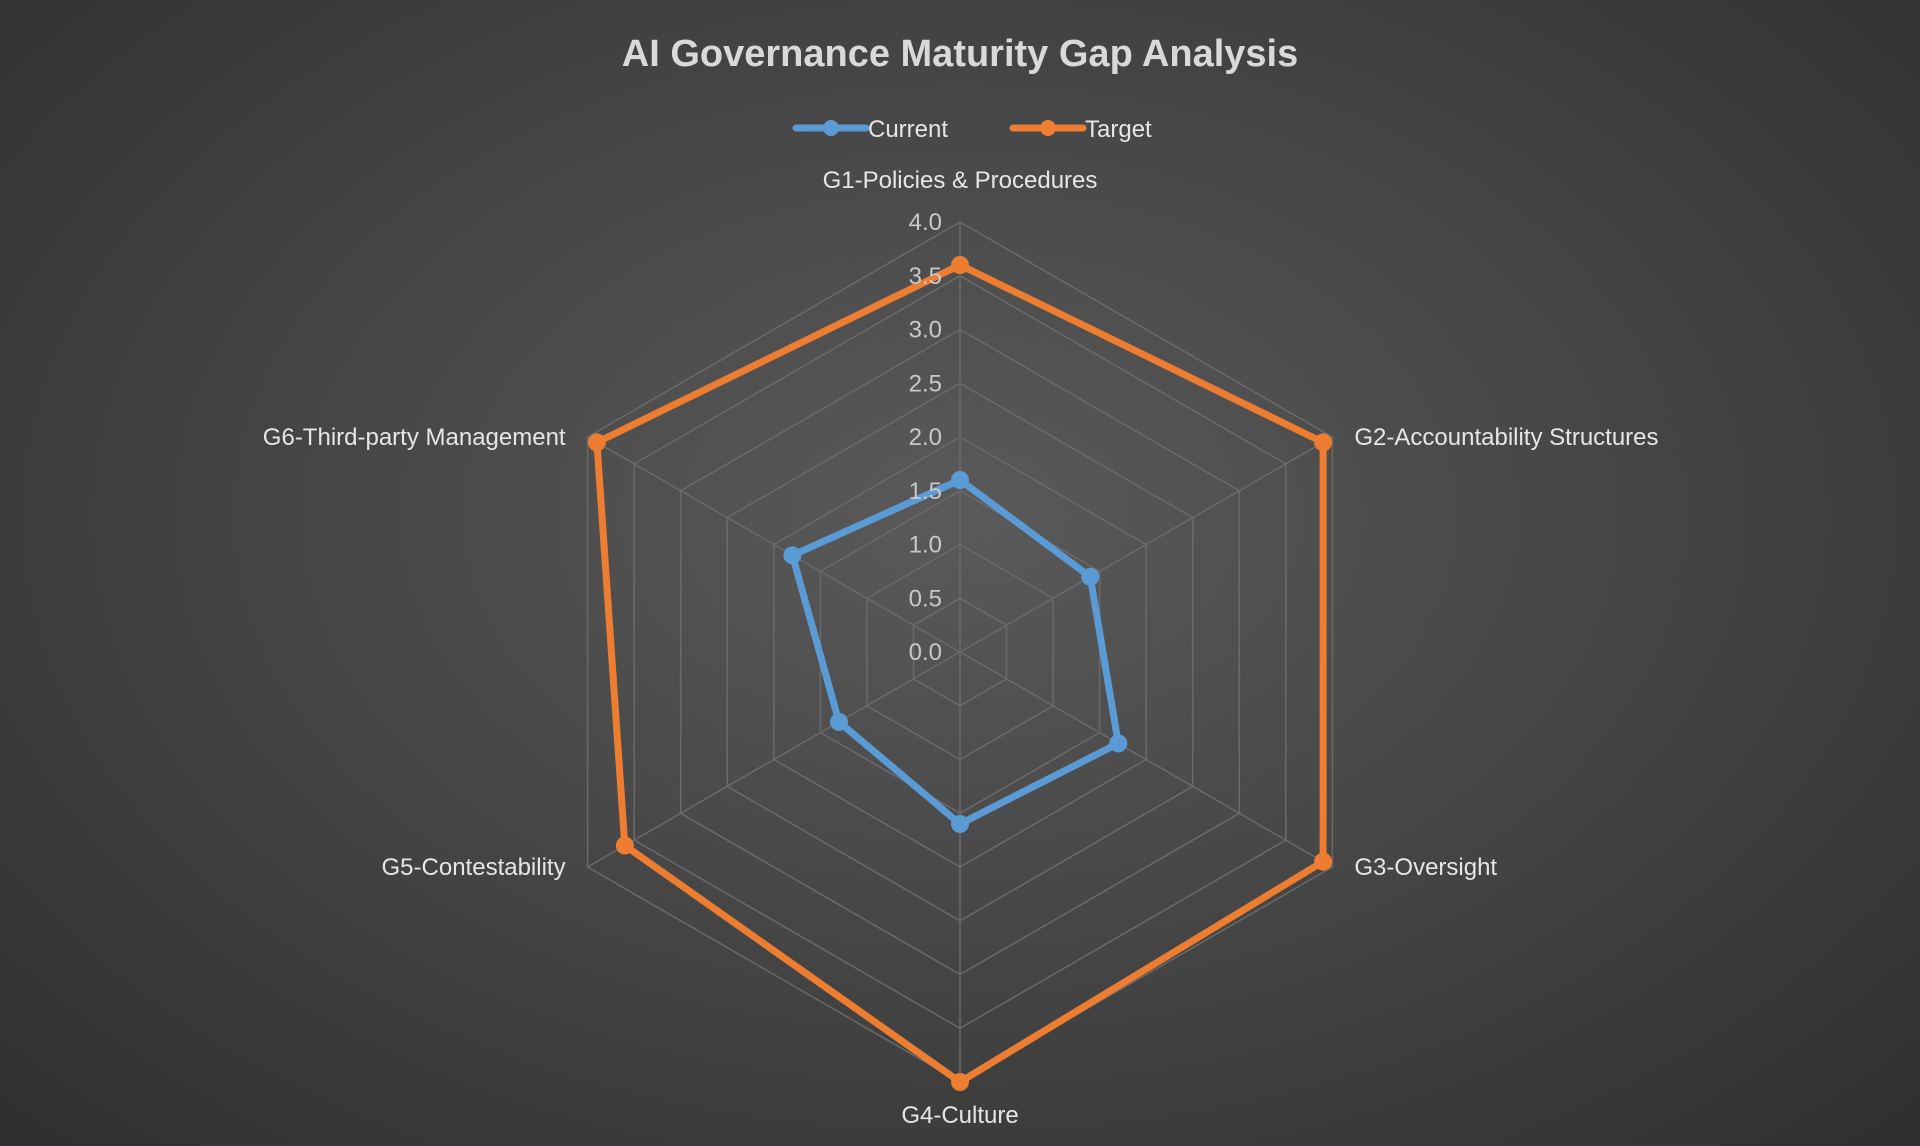 The height and width of the screenshot is (1146, 1920). Describe the element at coordinates (960, 54) in the screenshot. I see `chart-title: AI Governance Maturity Gap Analysis` at that location.